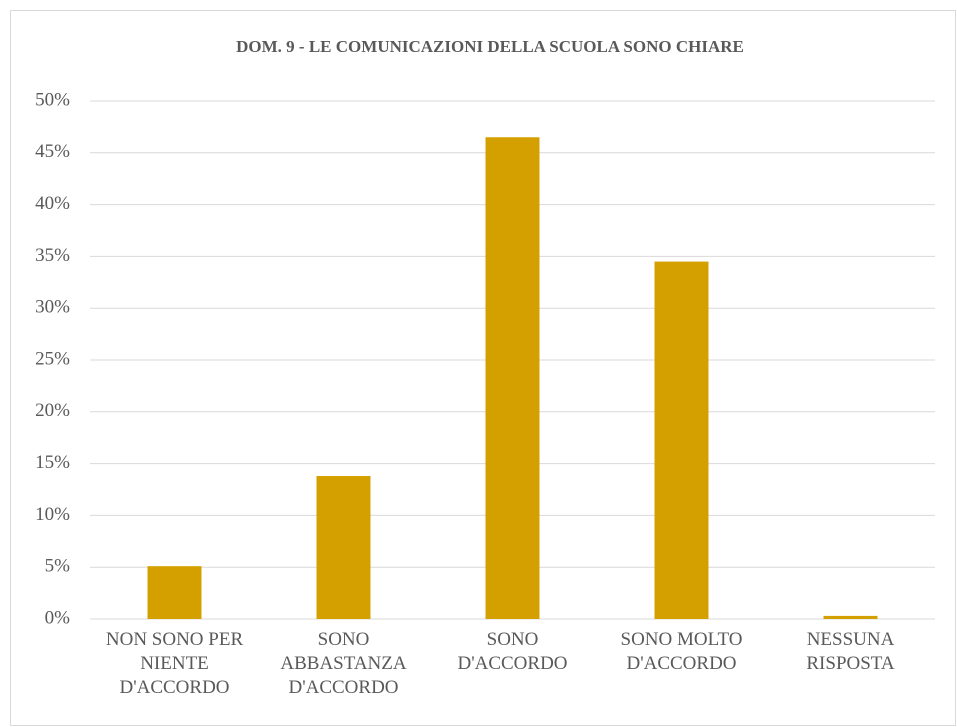 Image resolution: width=957 pixels, height=727 pixels. Describe the element at coordinates (52, 514) in the screenshot. I see `y-tick-label: 10%` at that location.